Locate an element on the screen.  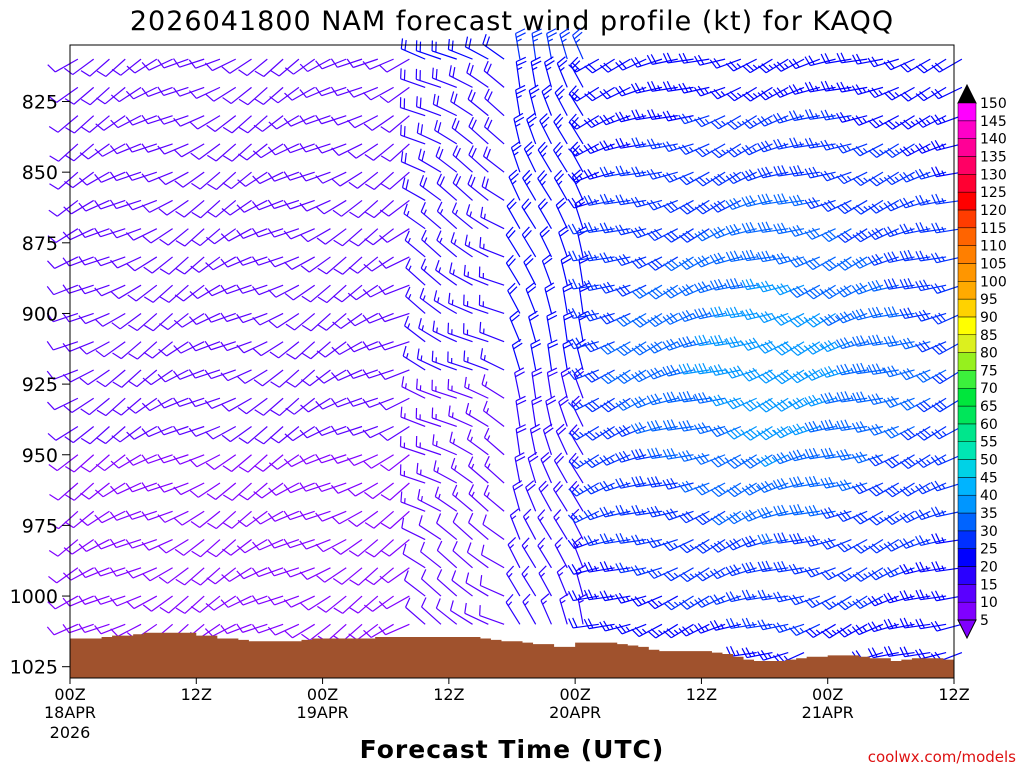
colorbar-label-125: 125 is located at coordinates (993, 193).